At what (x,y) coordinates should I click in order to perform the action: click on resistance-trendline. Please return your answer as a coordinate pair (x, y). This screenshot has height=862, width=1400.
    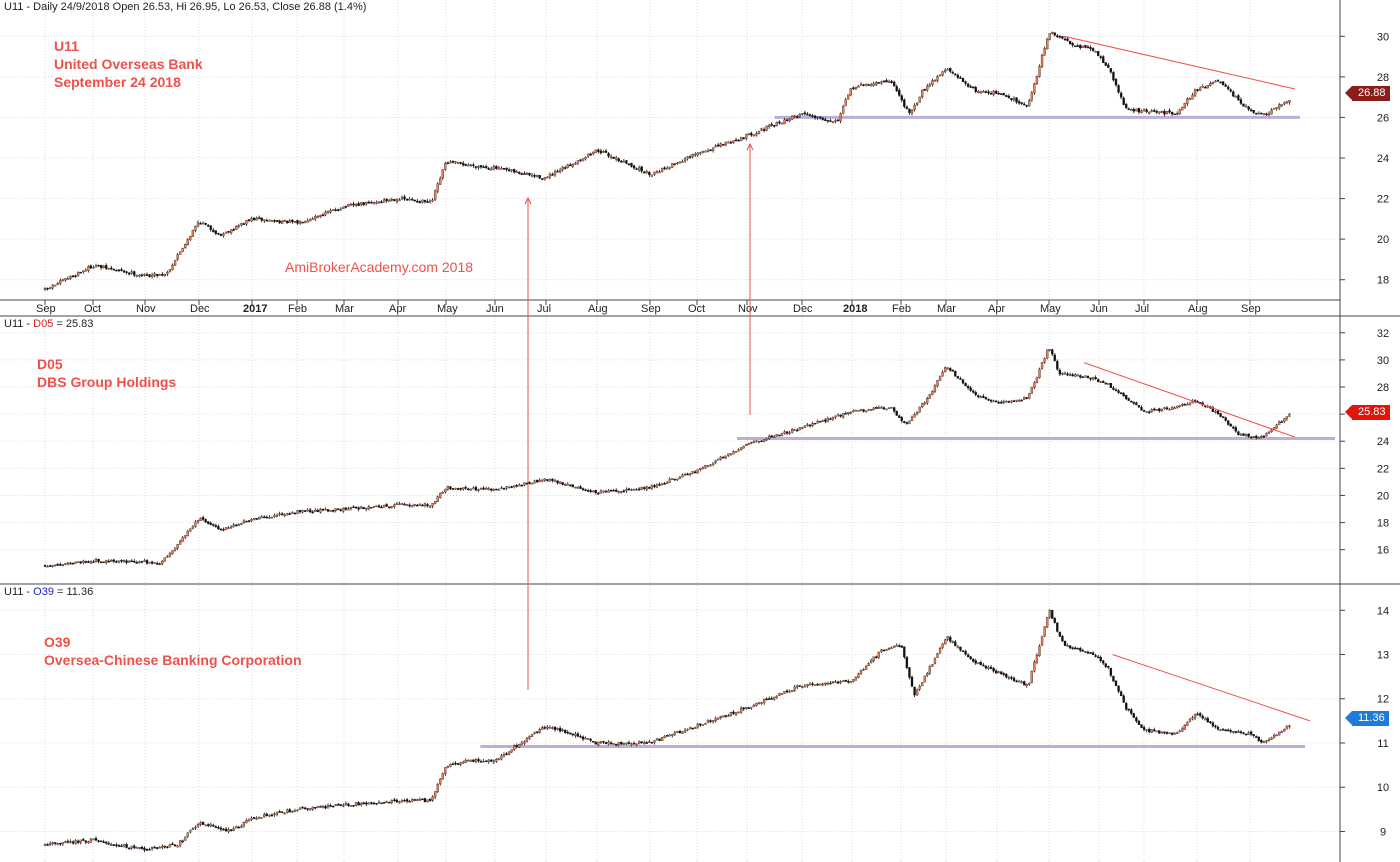
    Looking at the image, I should click on (1179, 62).